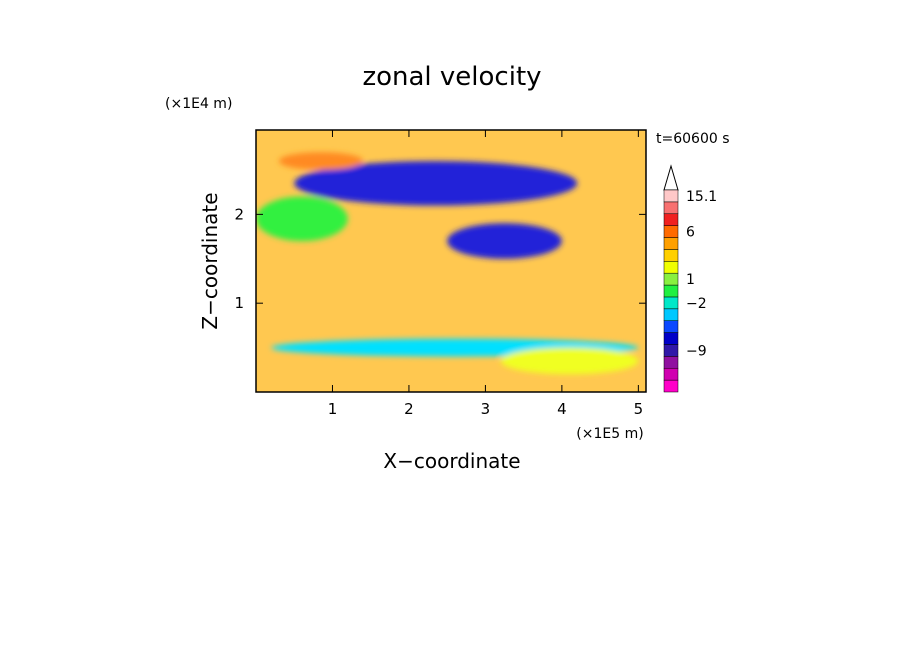 The width and height of the screenshot is (904, 654). What do you see at coordinates (639, 409) in the screenshot?
I see `x-tick-label: 5` at bounding box center [639, 409].